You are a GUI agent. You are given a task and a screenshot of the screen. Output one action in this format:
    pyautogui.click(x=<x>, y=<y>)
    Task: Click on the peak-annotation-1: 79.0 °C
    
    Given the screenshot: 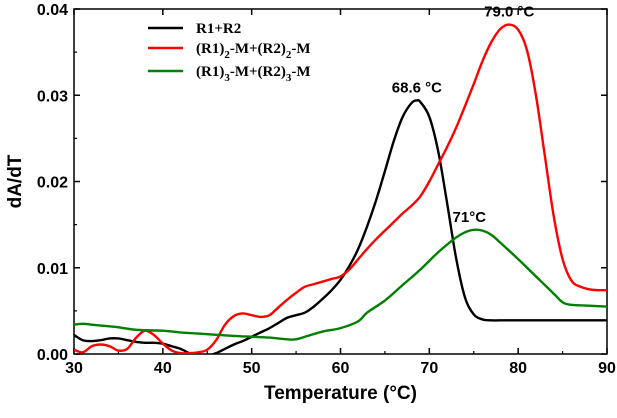 What is the action you would take?
    pyautogui.click(x=509, y=12)
    